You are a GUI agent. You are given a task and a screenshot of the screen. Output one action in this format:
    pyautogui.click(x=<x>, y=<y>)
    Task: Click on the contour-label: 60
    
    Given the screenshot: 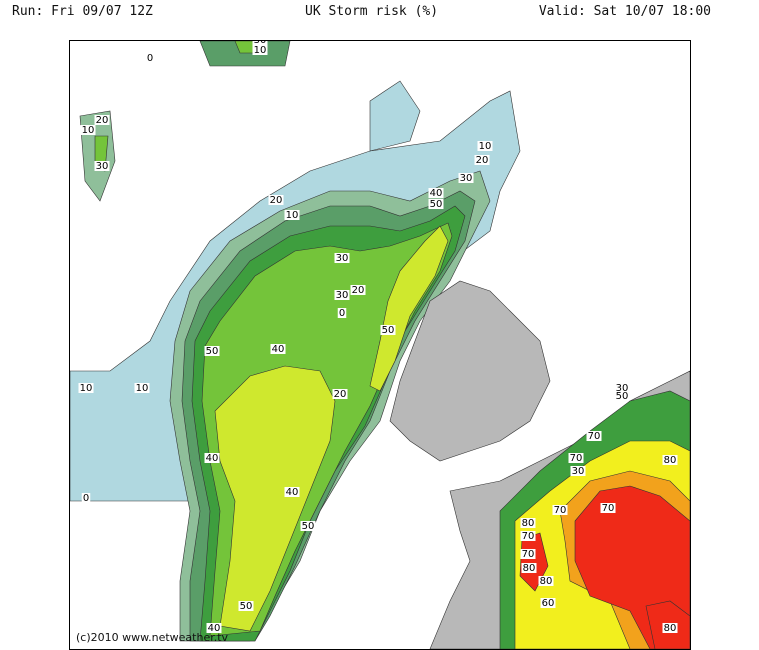 What is the action you would take?
    pyautogui.click(x=548, y=603)
    